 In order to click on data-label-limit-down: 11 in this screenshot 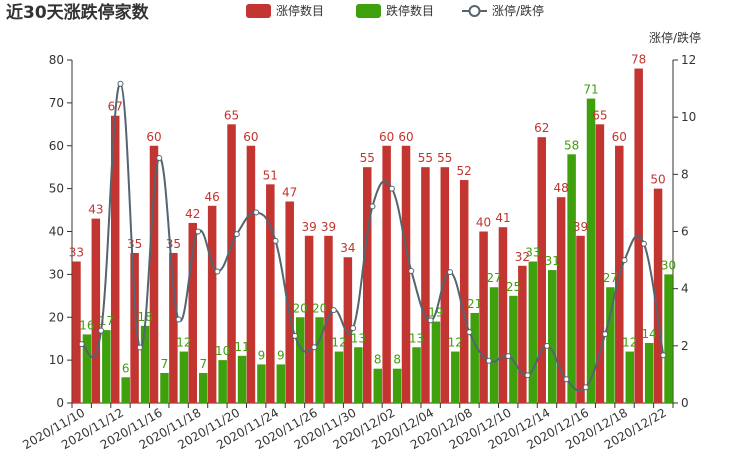, I will do `click(241, 347)`.